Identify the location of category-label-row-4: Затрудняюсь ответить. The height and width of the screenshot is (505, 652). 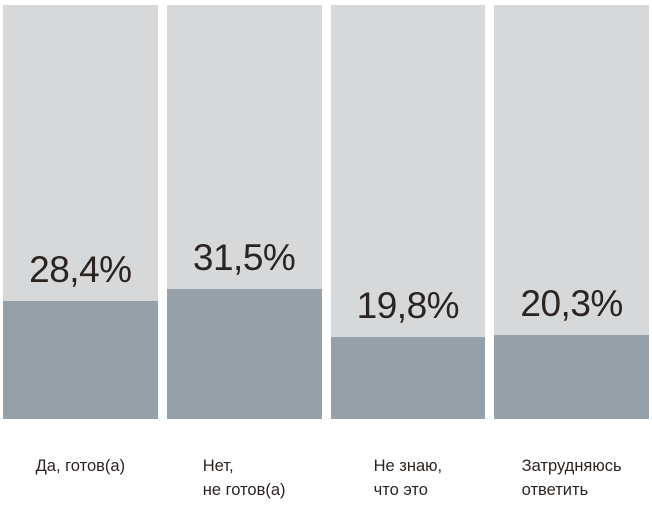
(571, 478).